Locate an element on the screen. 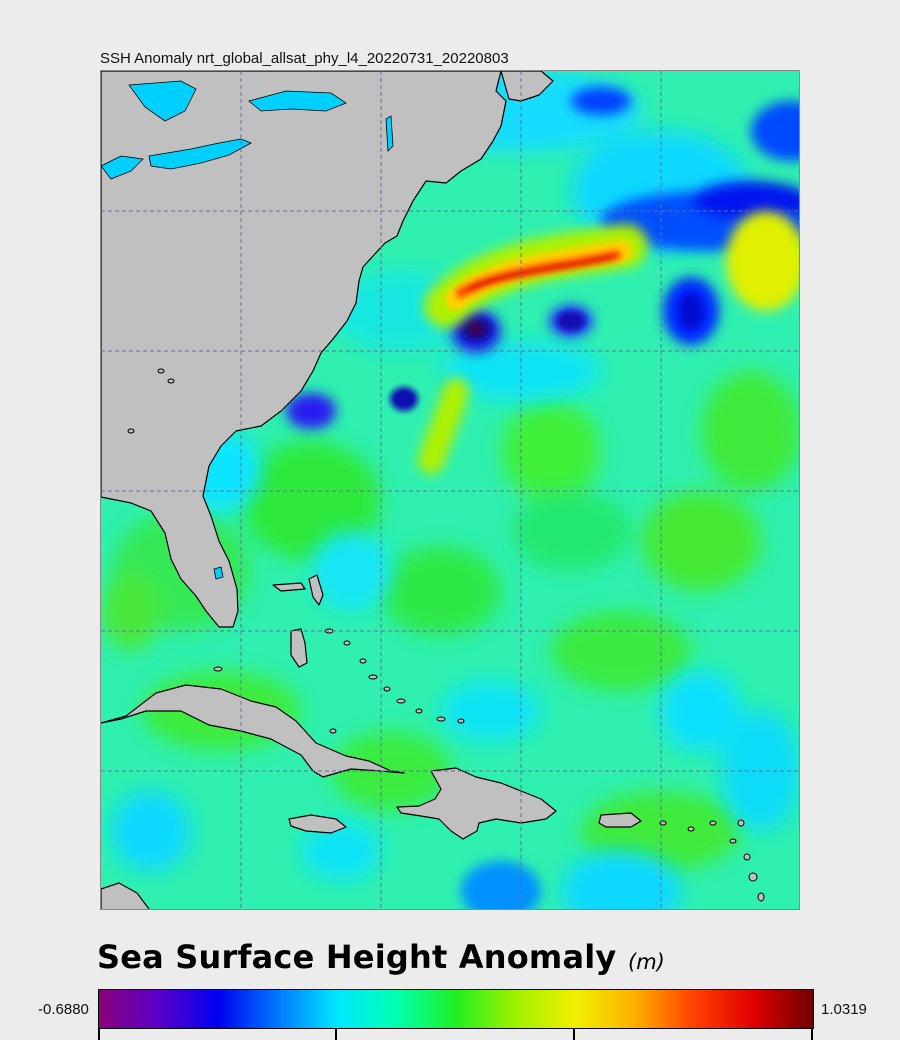 Image resolution: width=900 pixels, height=1040 pixels. nova-scotia is located at coordinates (527, 86).